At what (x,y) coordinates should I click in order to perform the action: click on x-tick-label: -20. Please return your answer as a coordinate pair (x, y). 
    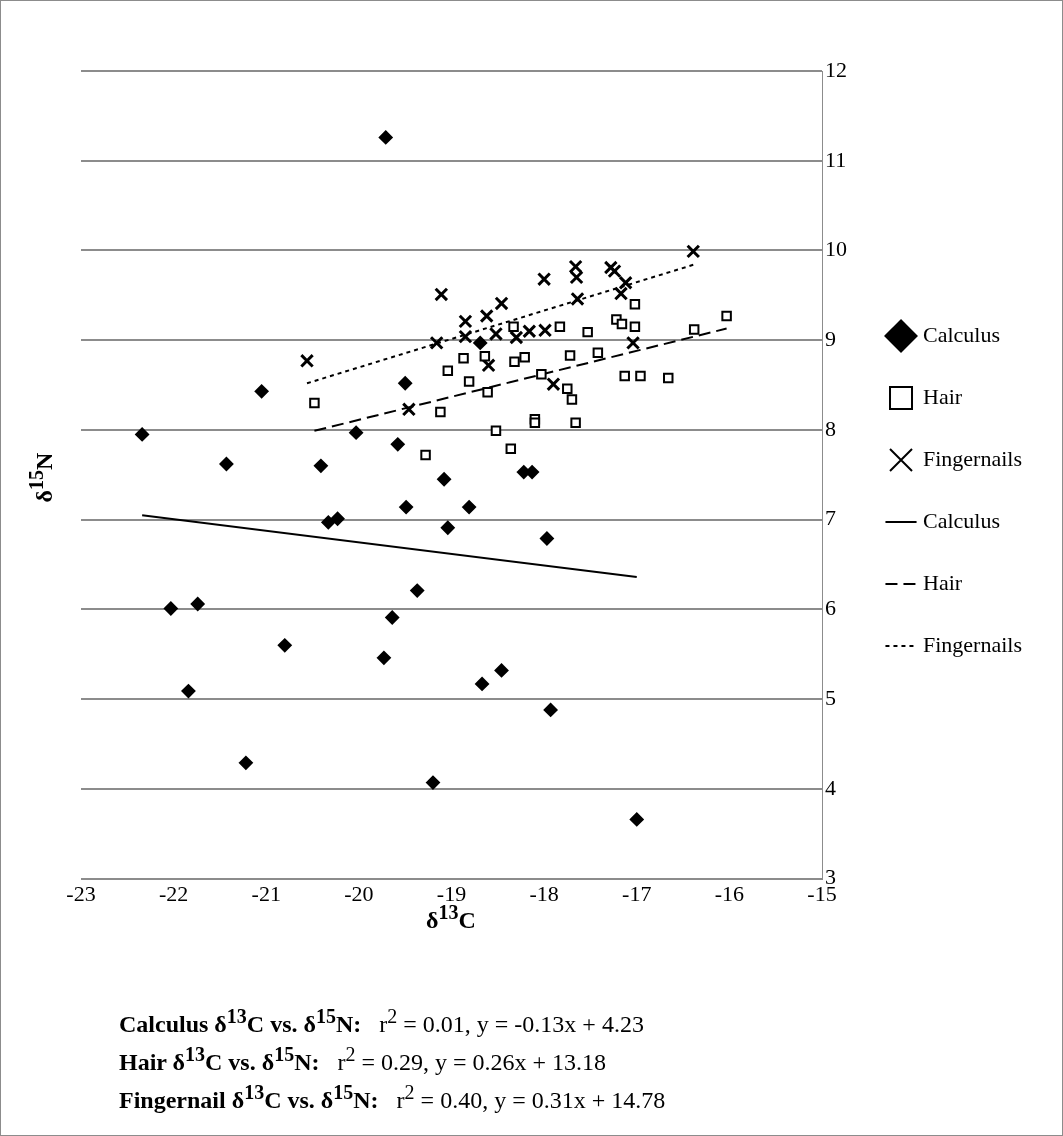
    Looking at the image, I should click on (359, 893).